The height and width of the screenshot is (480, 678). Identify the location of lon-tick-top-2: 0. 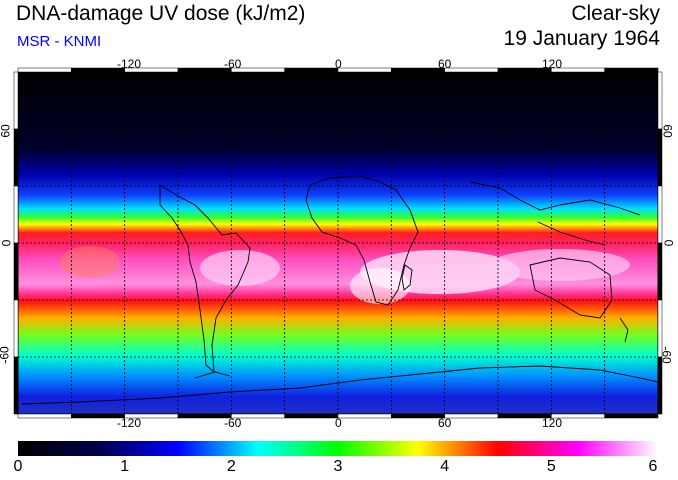
(338, 64).